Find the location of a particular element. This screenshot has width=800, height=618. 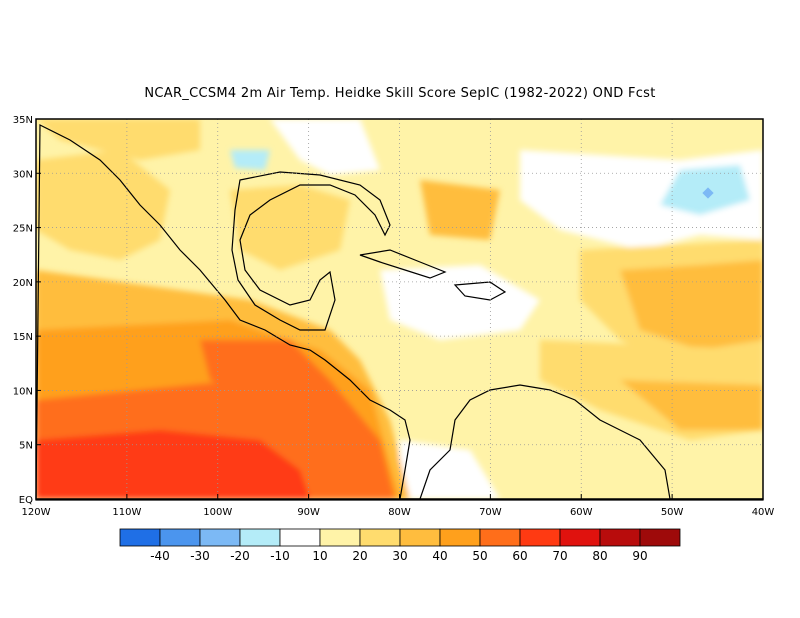

colorbar-label: -30 is located at coordinates (200, 556).